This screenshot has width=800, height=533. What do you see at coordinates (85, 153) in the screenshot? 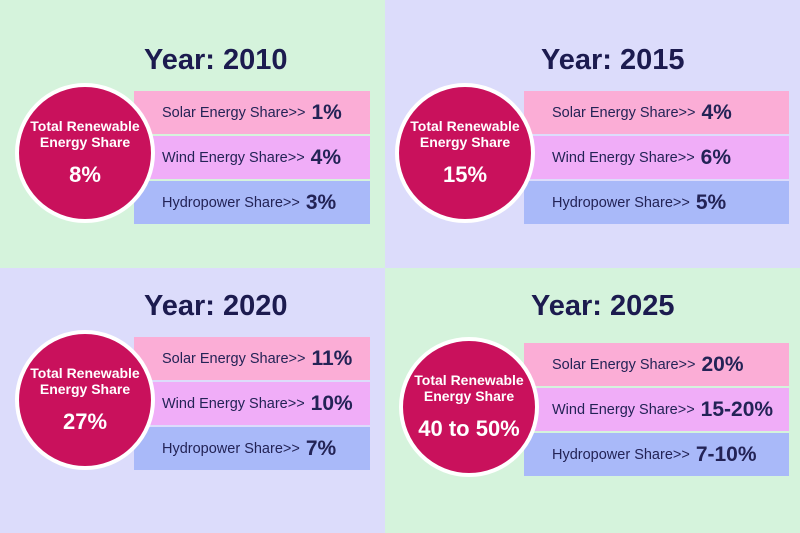
I see `total-share-circle-2010: Total Renewable Energy Share 8%` at bounding box center [85, 153].